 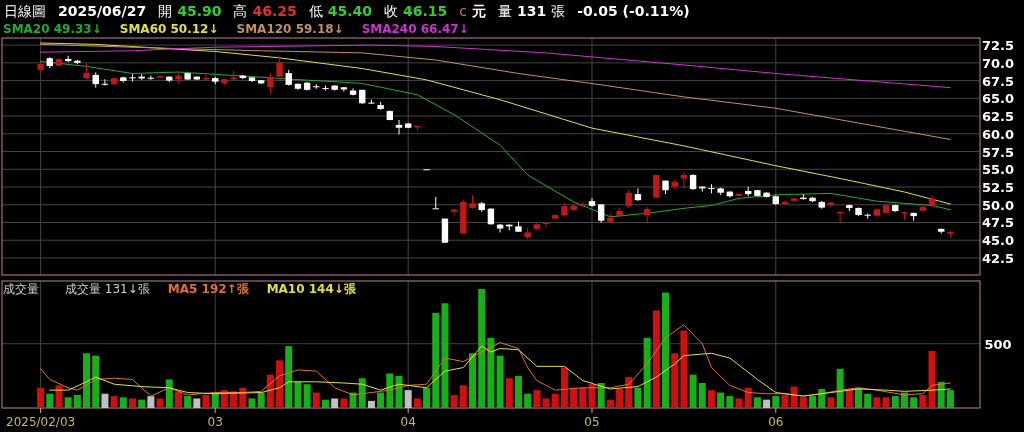 What do you see at coordinates (408, 422) in the screenshot?
I see `x-tick-label: 04` at bounding box center [408, 422].